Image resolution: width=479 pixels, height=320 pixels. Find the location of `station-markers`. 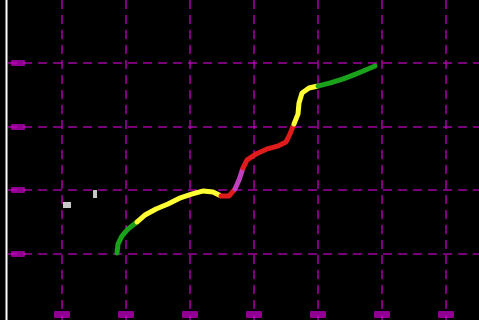

station-markers is located at coordinates (80, 199).